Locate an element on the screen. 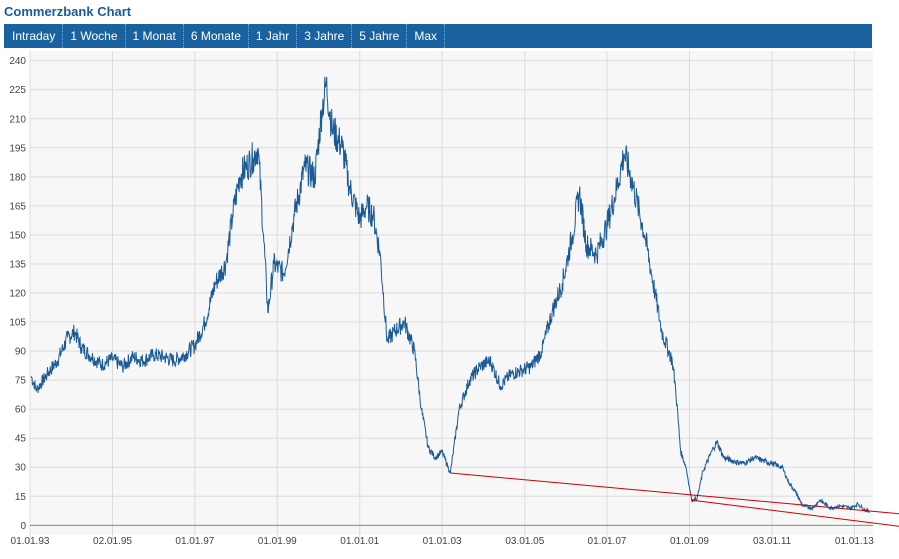 The height and width of the screenshot is (559, 899). x-tick-label: 01.01.03 is located at coordinates (442, 541).